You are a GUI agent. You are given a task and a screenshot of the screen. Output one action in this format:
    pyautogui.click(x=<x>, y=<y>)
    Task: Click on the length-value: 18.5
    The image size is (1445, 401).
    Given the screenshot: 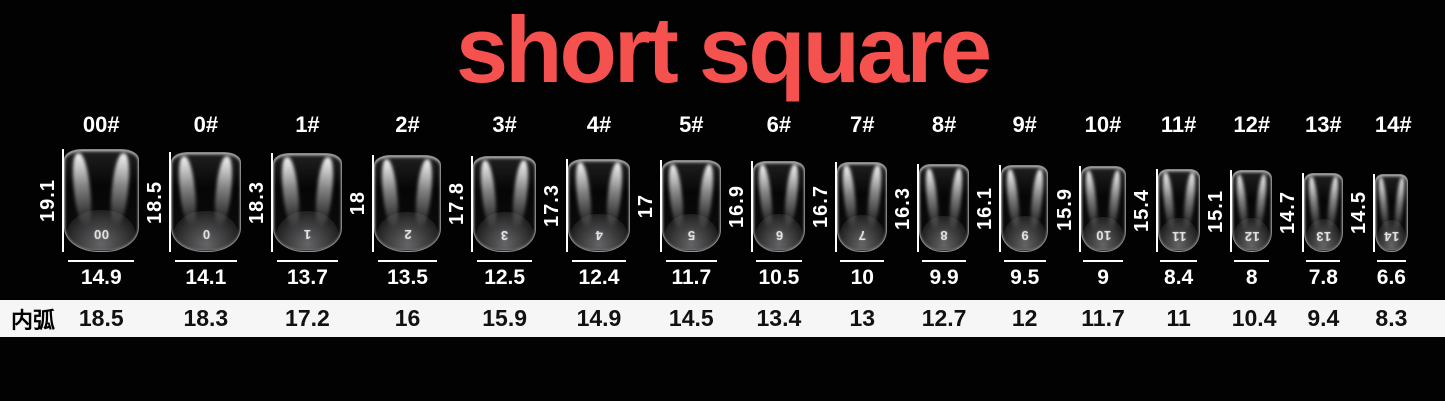 What is the action you would take?
    pyautogui.click(x=154, y=202)
    